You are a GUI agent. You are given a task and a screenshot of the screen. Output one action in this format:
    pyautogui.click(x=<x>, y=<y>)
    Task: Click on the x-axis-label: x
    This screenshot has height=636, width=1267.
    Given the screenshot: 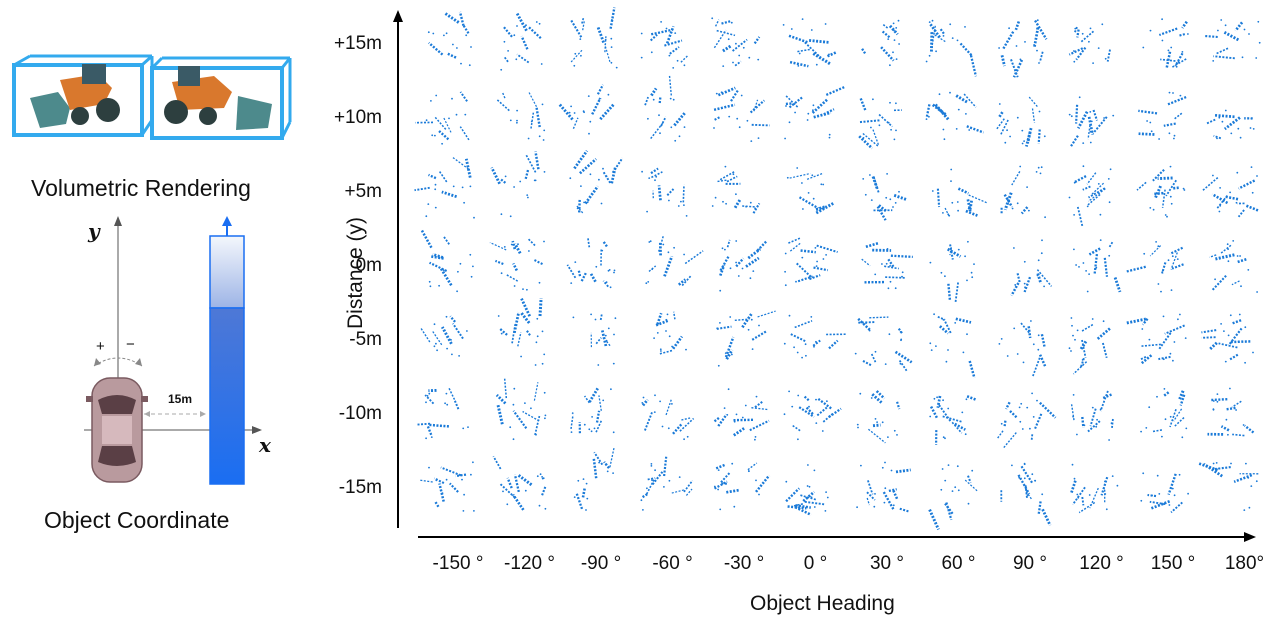 What is the action you would take?
    pyautogui.click(x=265, y=445)
    